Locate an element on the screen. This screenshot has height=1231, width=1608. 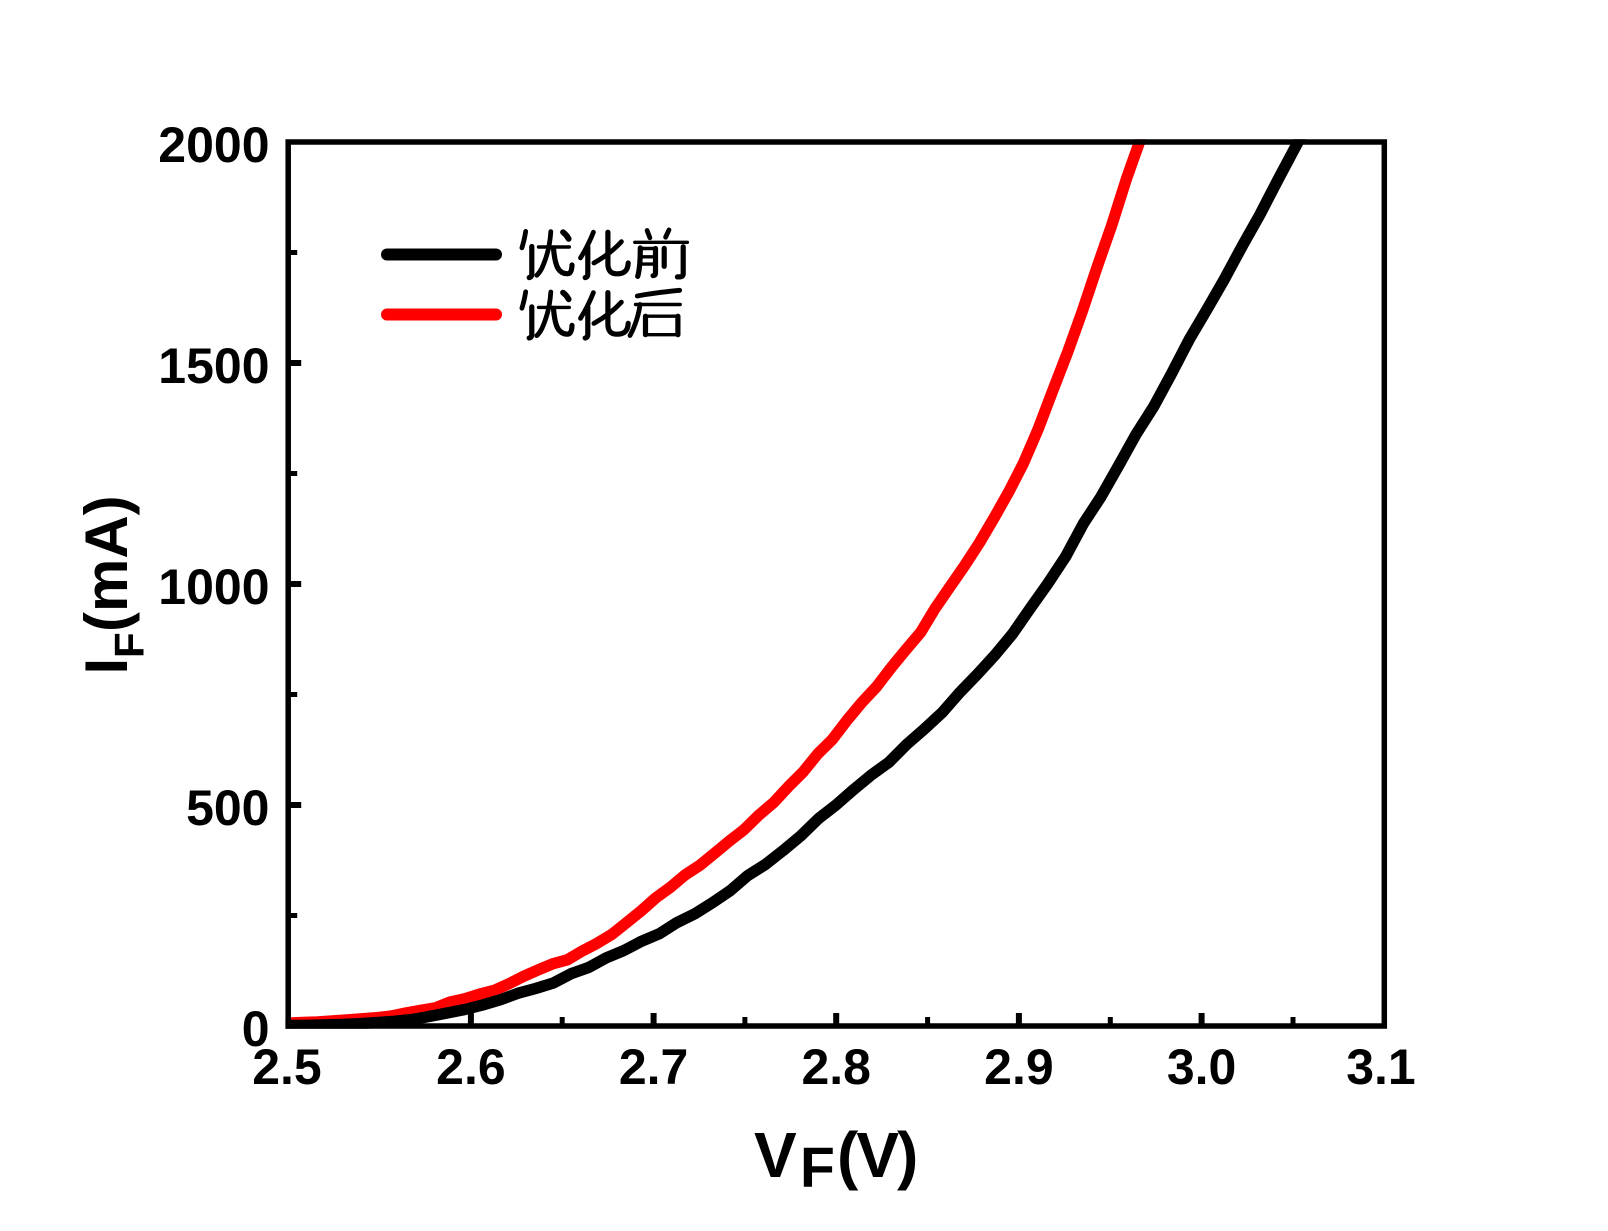
svg-text: 2.8 is located at coordinates (836, 1067).